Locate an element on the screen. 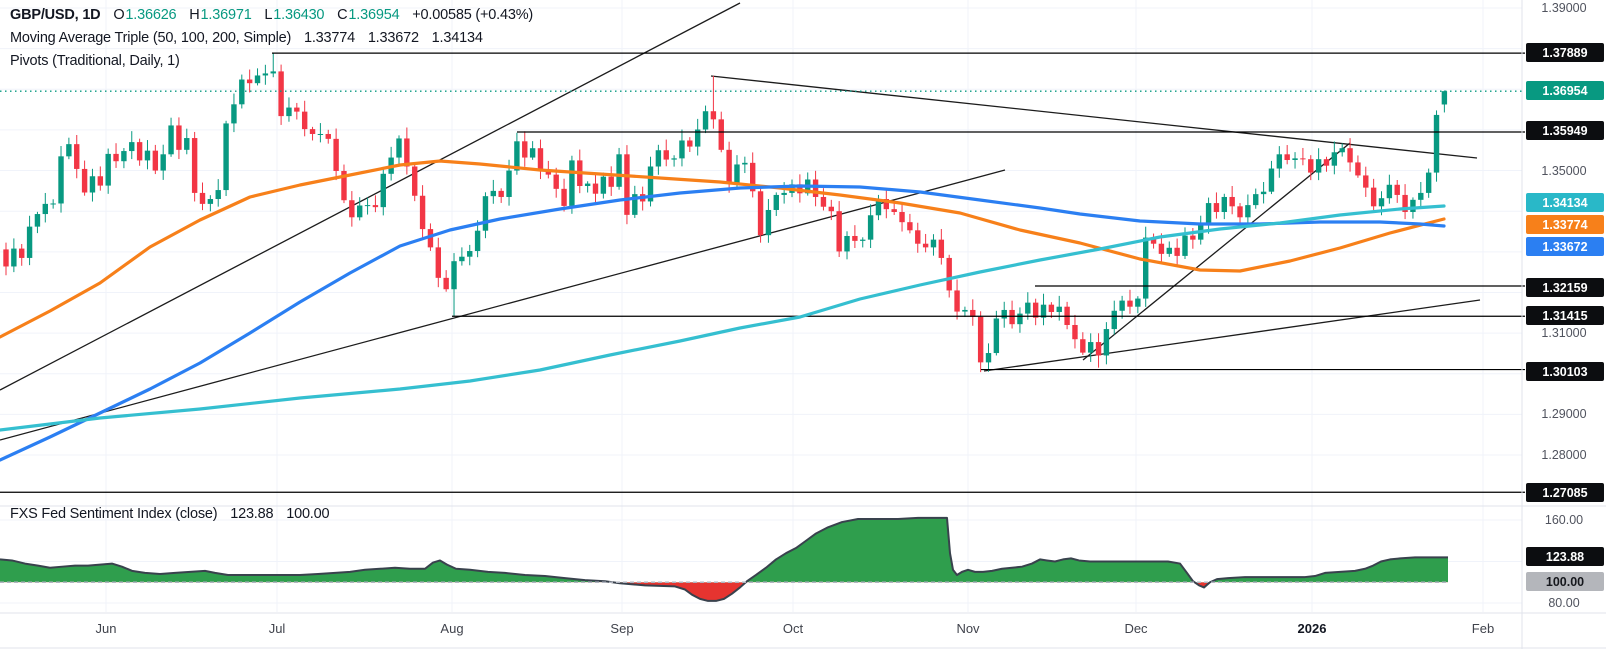 The height and width of the screenshot is (649, 1606). close-value: 1.36954 is located at coordinates (374, 15).